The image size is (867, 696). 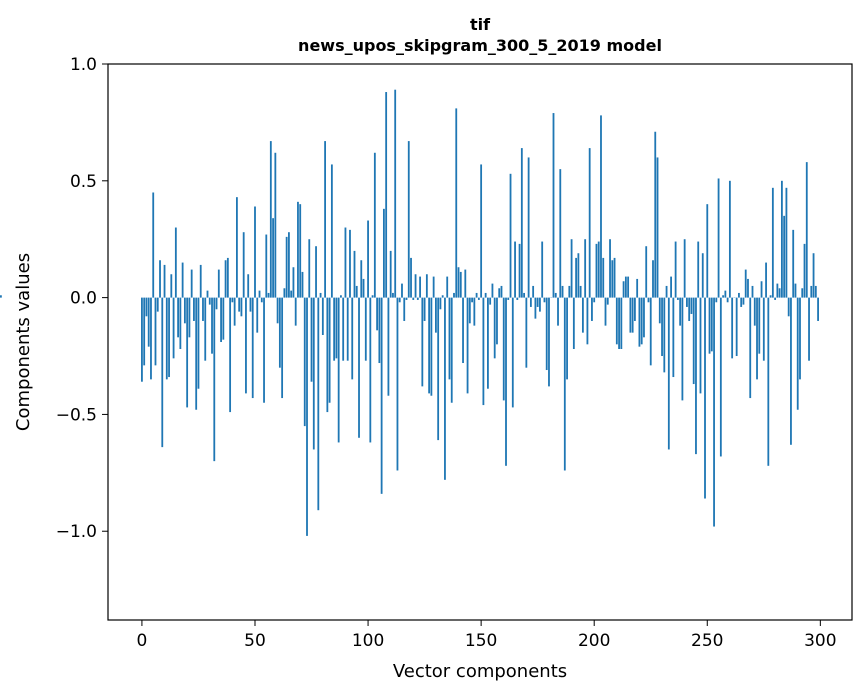 I want to click on x-tick-label: 150, so click(x=481, y=641).